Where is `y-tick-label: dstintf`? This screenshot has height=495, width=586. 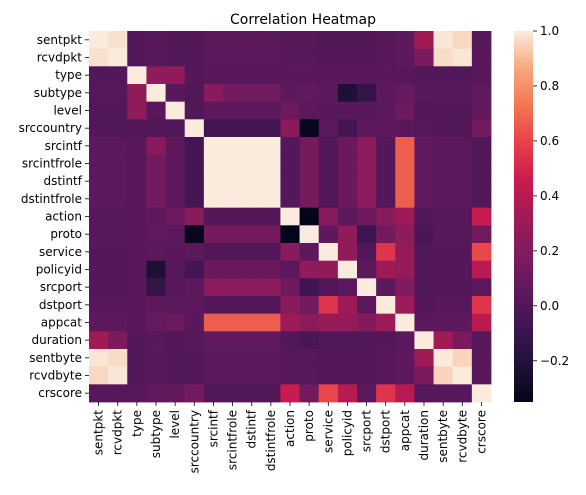 y-tick-label: dstintf is located at coordinates (63, 181).